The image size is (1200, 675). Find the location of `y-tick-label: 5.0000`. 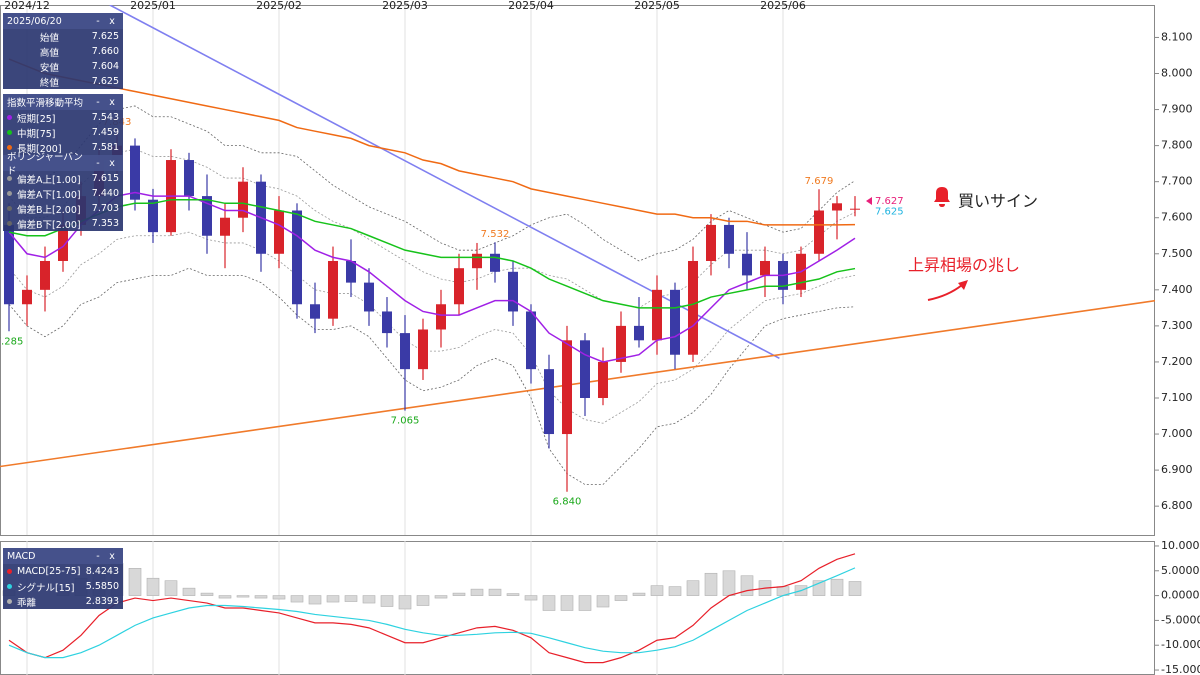

y-tick-label: 5.0000 is located at coordinates (1180, 570).